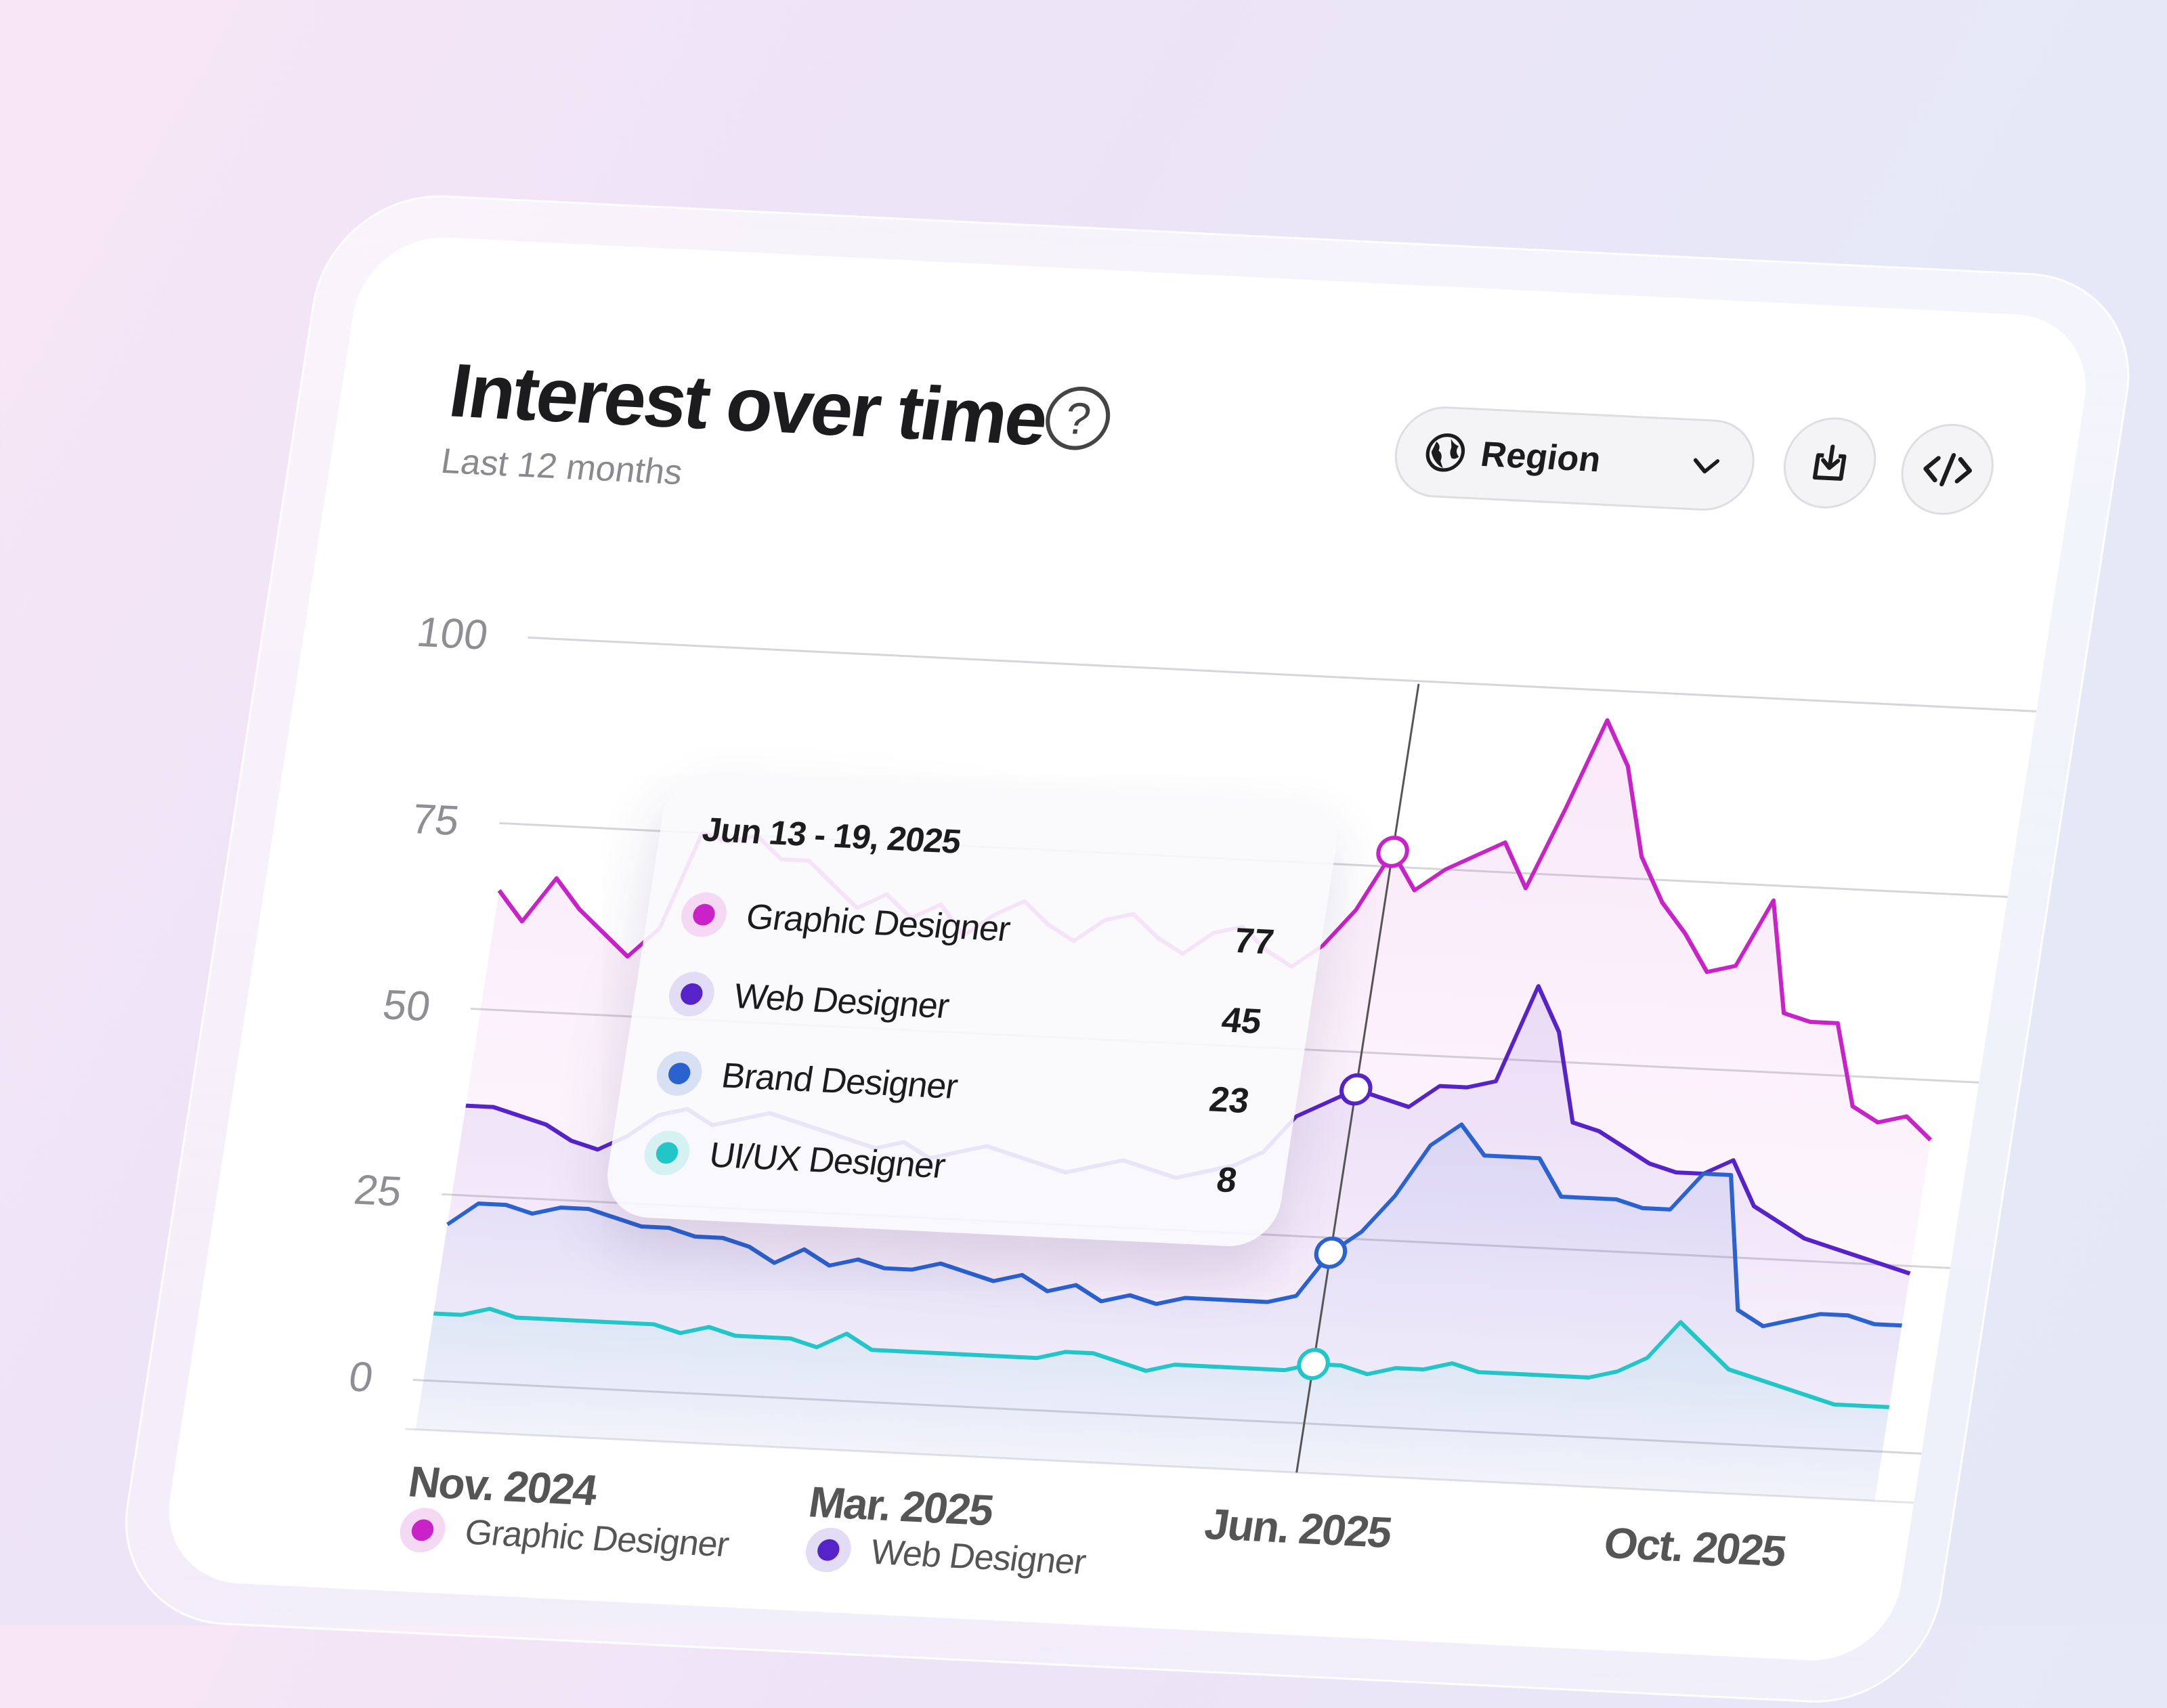 This screenshot has height=1708, width=2167. I want to click on tooltip-row: Graphic Designer 77, so click(978, 928).